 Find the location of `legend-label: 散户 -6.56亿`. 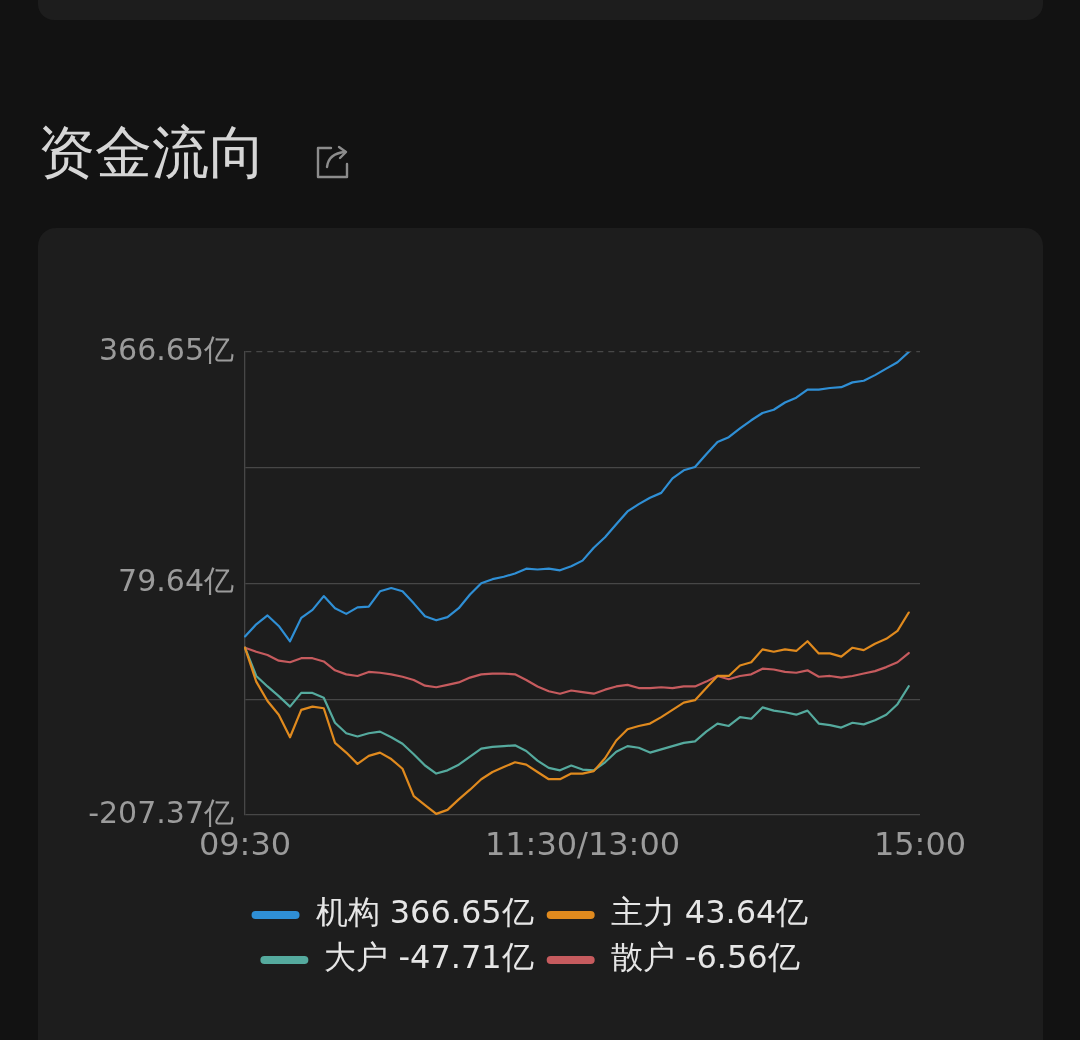

legend-label: 散户 -6.56亿 is located at coordinates (705, 957).